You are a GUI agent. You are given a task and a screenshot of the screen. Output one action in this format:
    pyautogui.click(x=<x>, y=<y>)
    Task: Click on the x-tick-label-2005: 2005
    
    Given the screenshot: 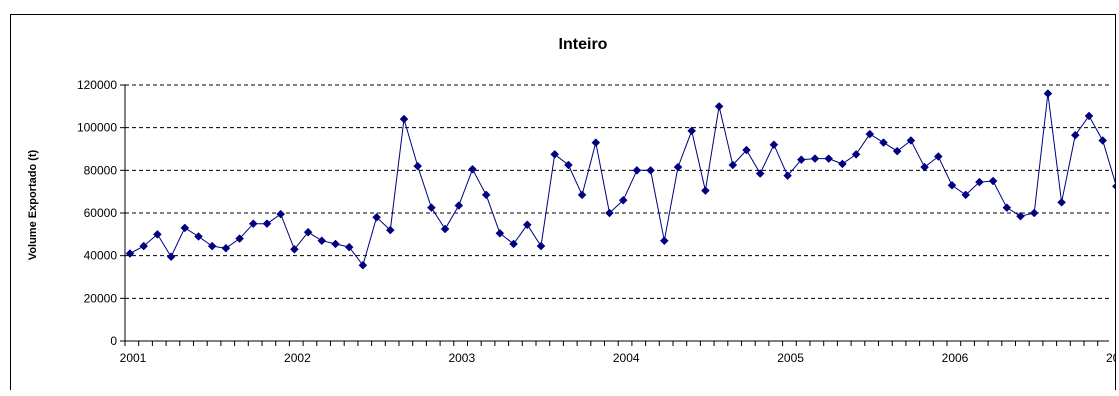 What is the action you would take?
    pyautogui.click(x=790, y=358)
    